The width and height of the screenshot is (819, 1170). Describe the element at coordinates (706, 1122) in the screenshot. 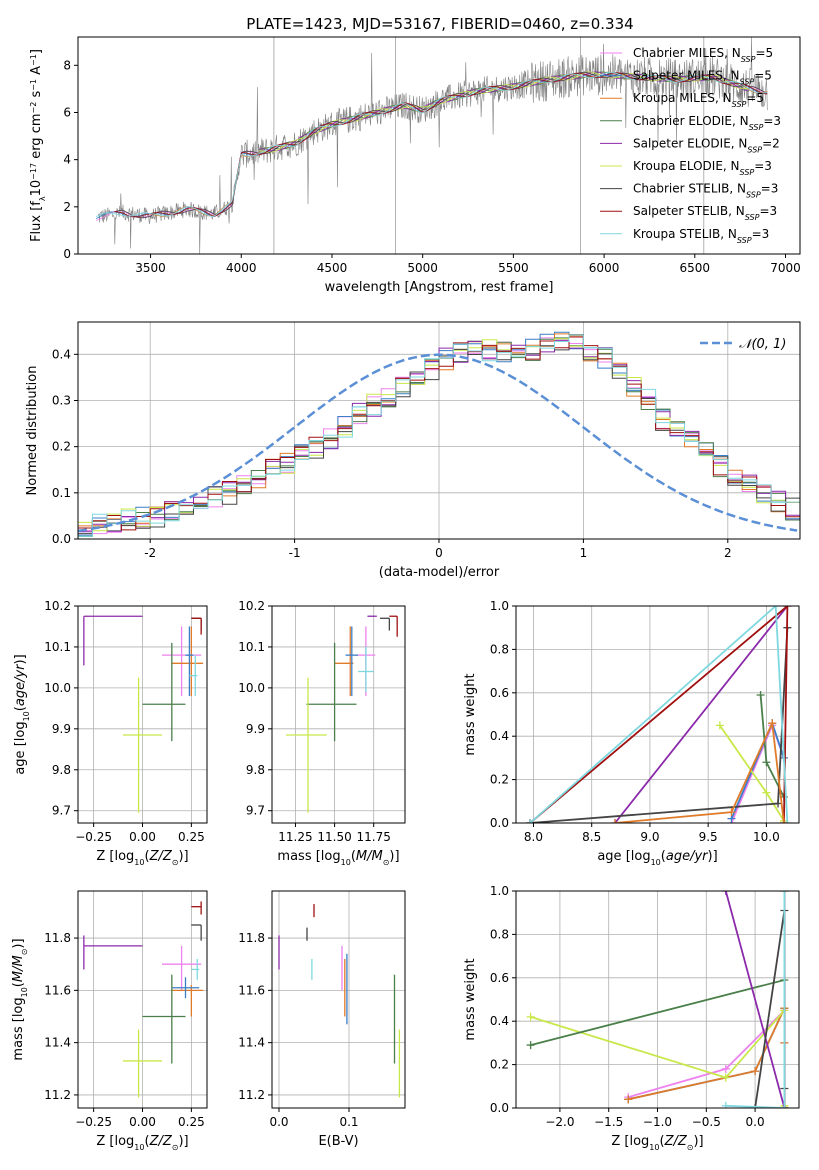

I see `x-tick-label: −0.5` at that location.